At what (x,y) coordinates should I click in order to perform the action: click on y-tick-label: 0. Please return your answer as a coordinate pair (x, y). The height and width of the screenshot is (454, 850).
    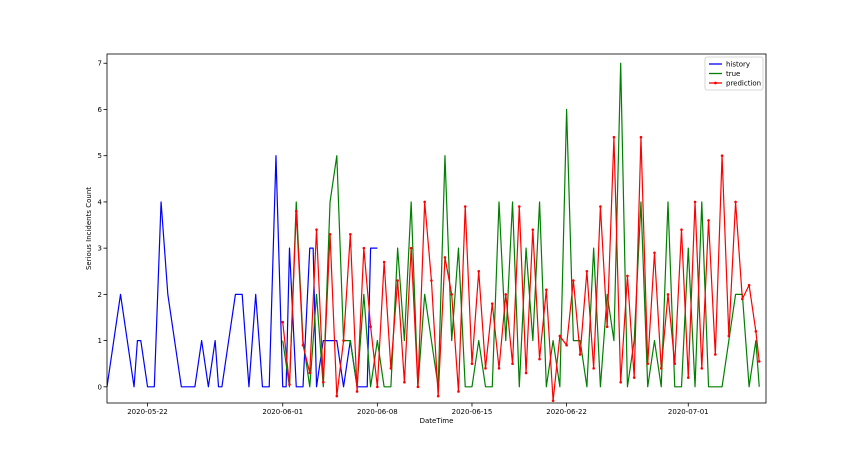
    Looking at the image, I should click on (100, 387).